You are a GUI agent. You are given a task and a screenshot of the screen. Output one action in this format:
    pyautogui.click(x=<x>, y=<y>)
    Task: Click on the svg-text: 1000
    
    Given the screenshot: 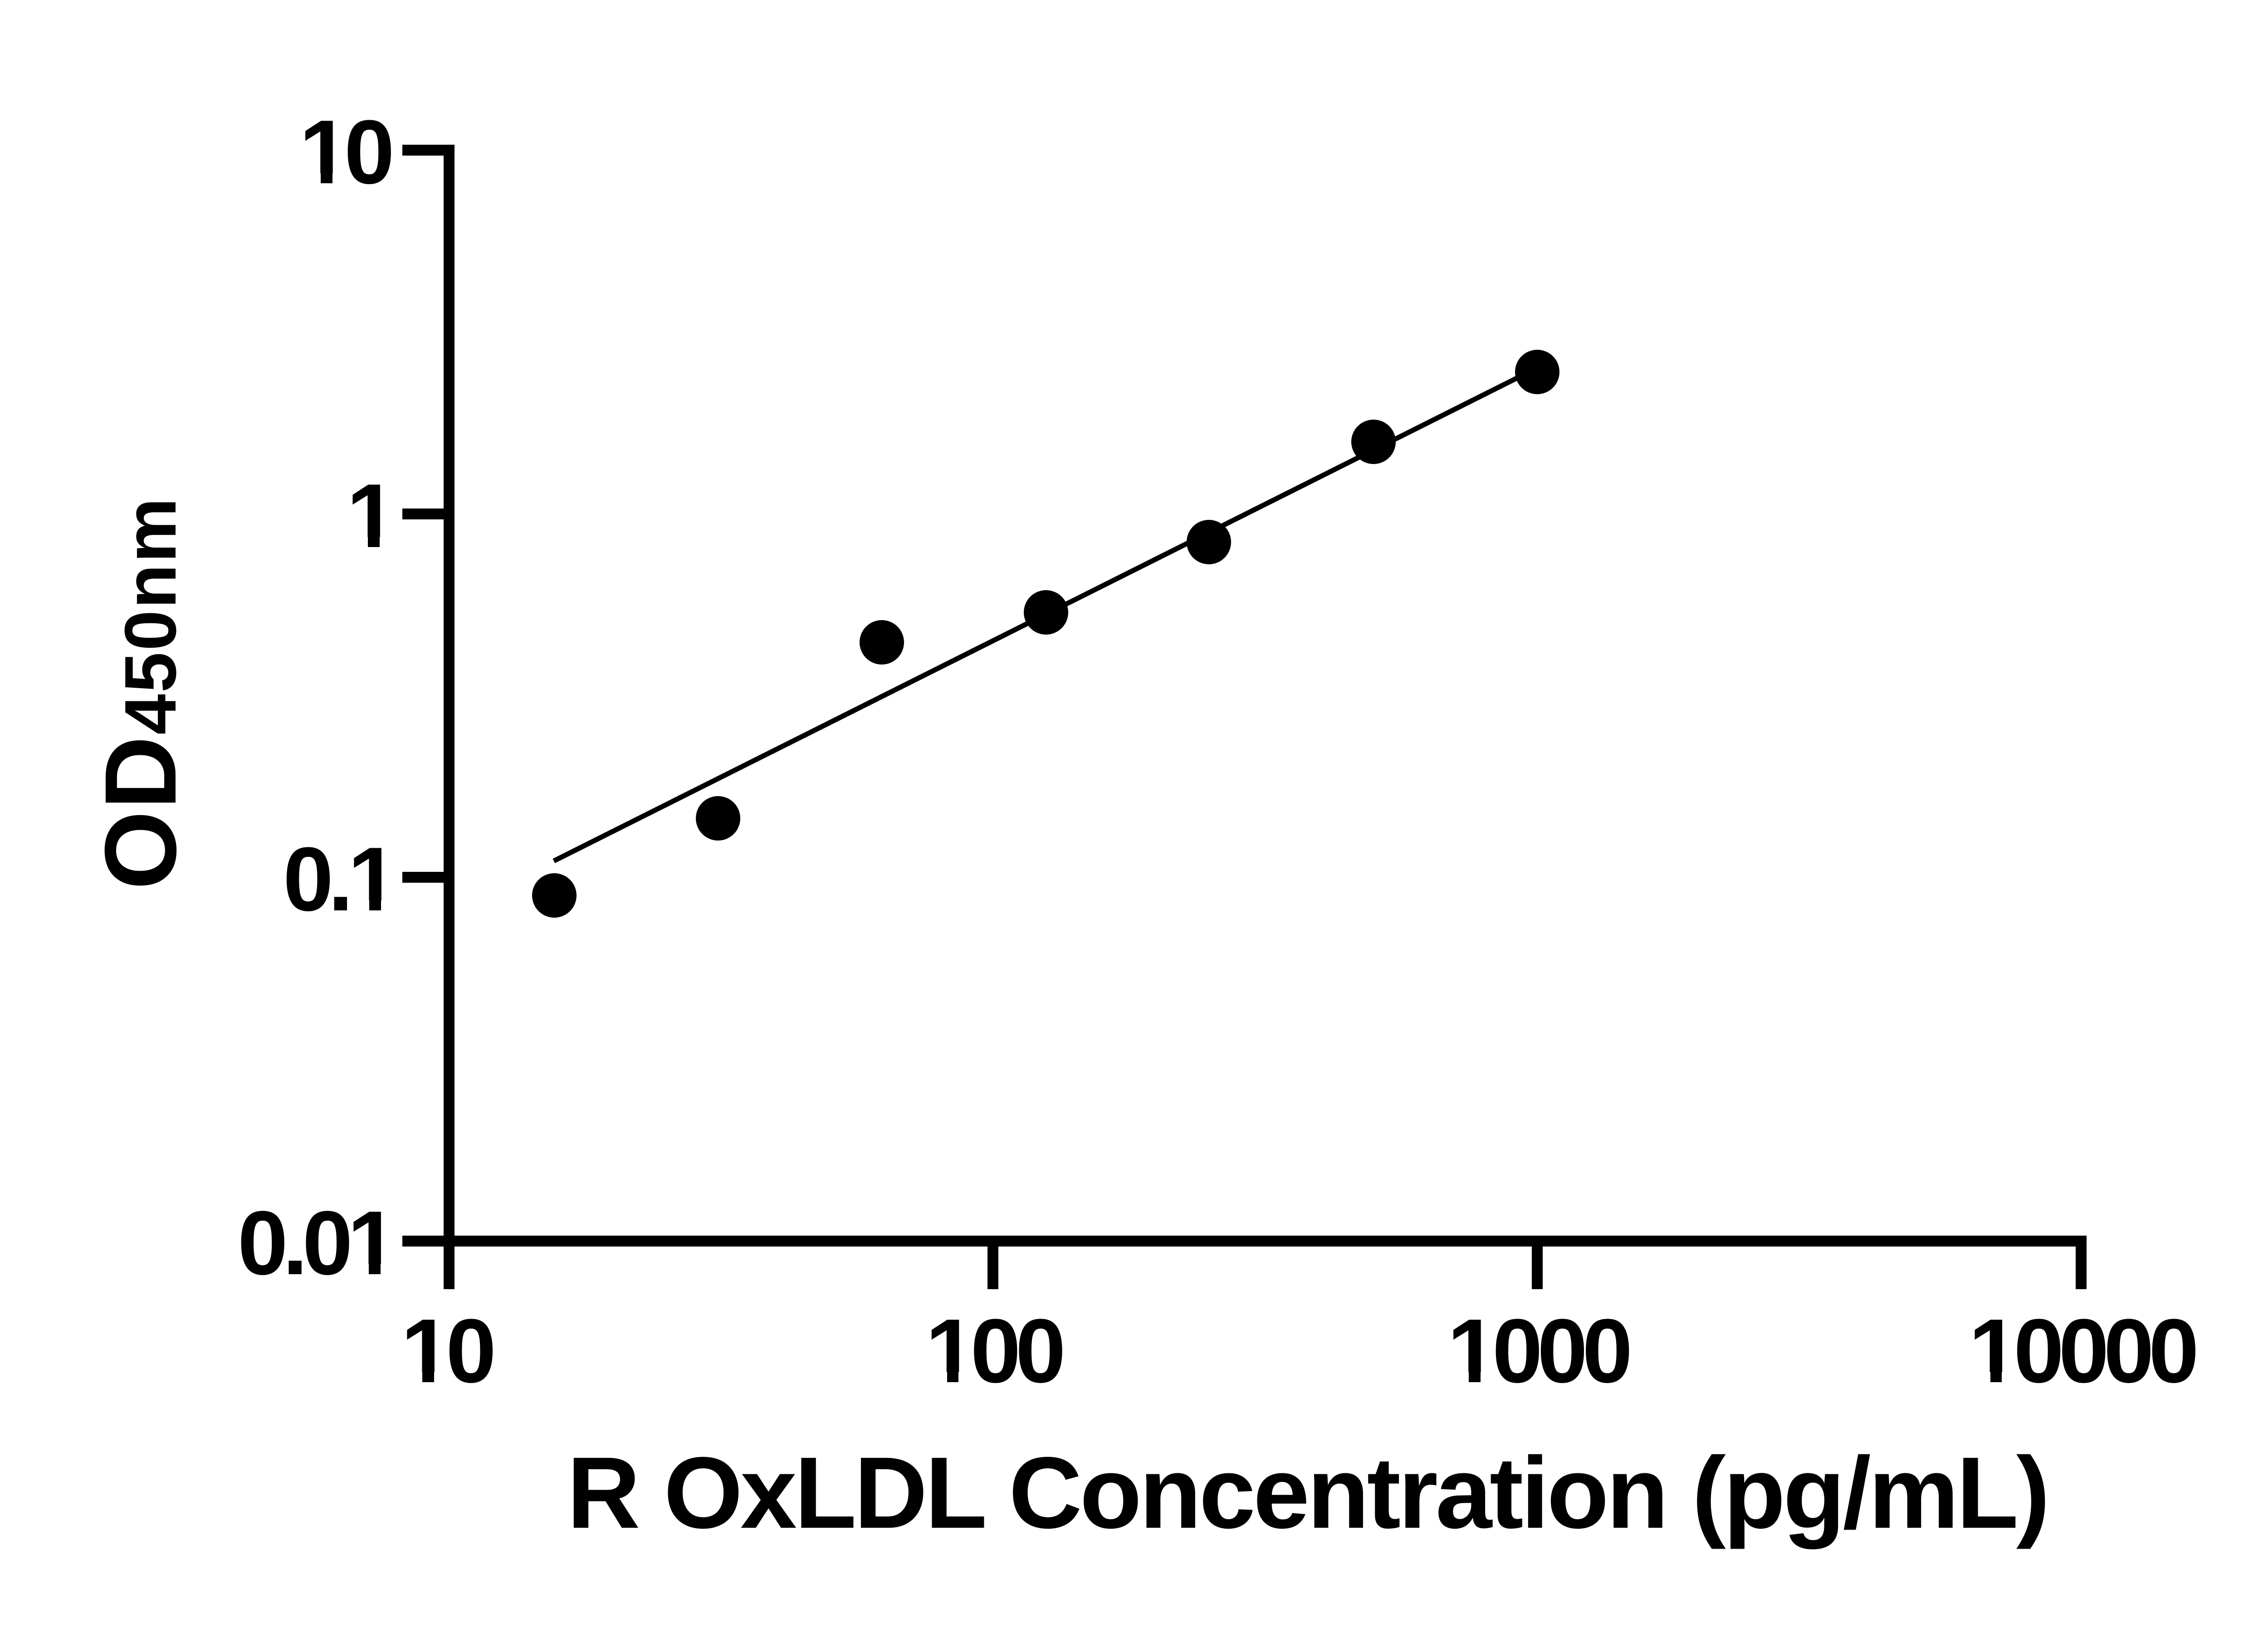 What is the action you would take?
    pyautogui.click(x=1539, y=1351)
    